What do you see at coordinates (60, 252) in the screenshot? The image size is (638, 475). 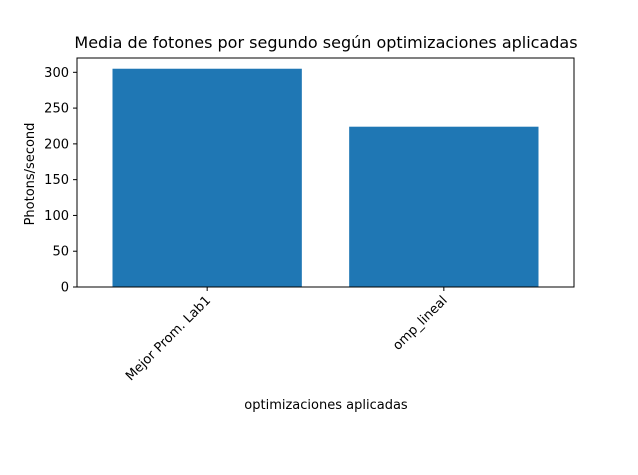 I see `y-tick-label: 50` at bounding box center [60, 252].